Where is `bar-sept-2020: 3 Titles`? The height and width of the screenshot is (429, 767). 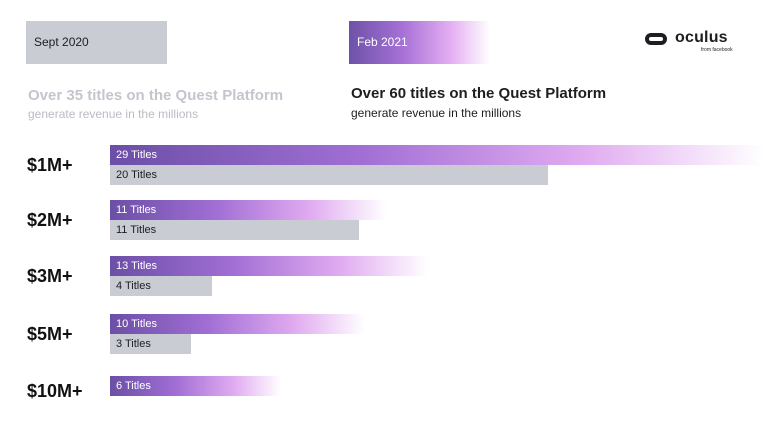 bar-sept-2020: 3 Titles is located at coordinates (150, 344).